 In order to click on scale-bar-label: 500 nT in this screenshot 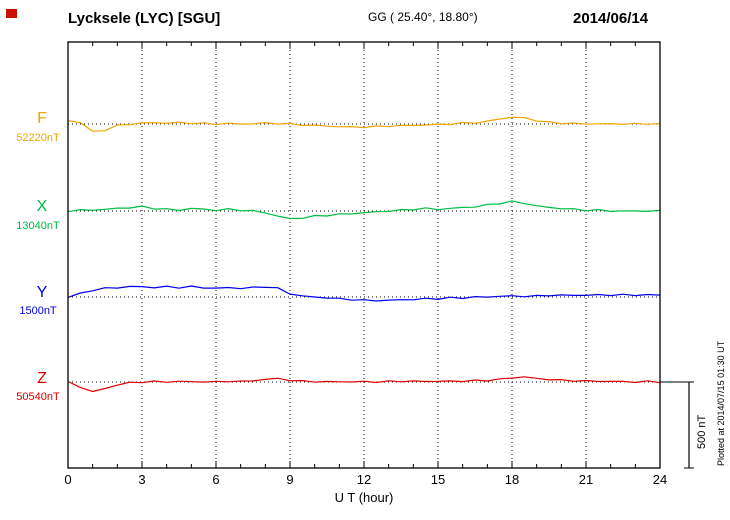, I will do `click(702, 431)`.